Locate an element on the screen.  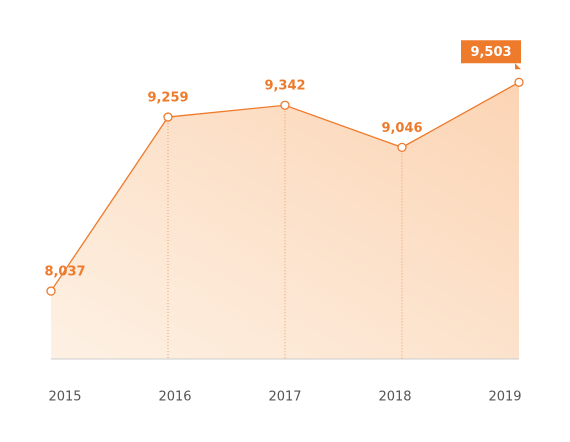
x-tick-label: 2016 is located at coordinates (174, 397).